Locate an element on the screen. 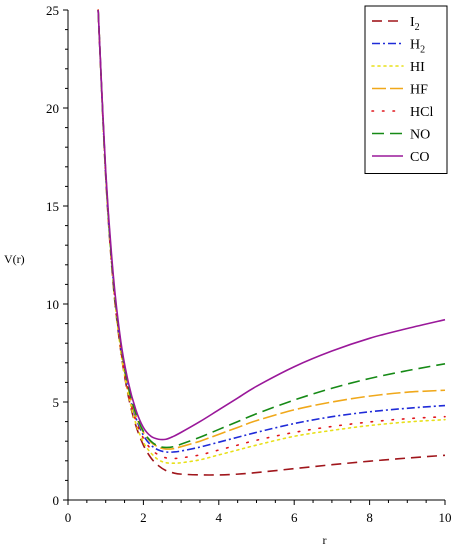 Image resolution: width=459 pixels, height=550 pixels. legend-label: CO is located at coordinates (419, 157).